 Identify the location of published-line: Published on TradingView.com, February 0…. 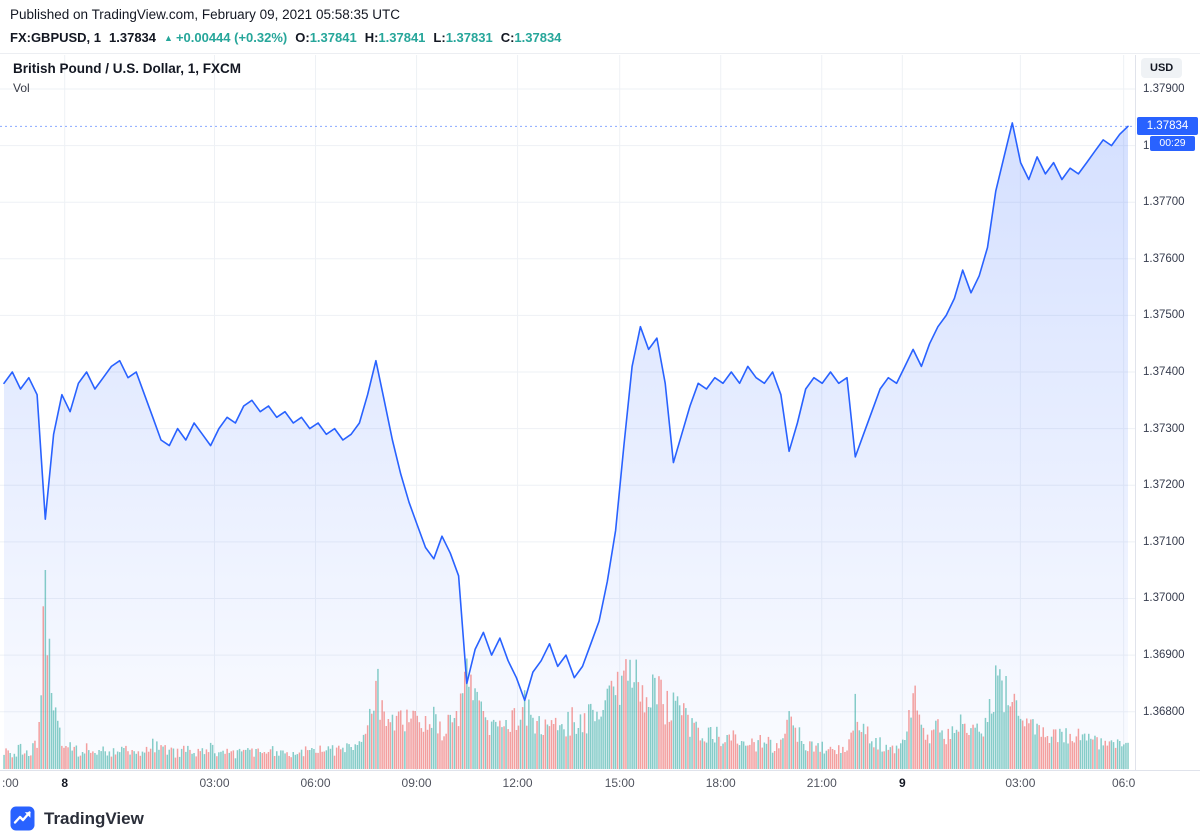
(205, 14).